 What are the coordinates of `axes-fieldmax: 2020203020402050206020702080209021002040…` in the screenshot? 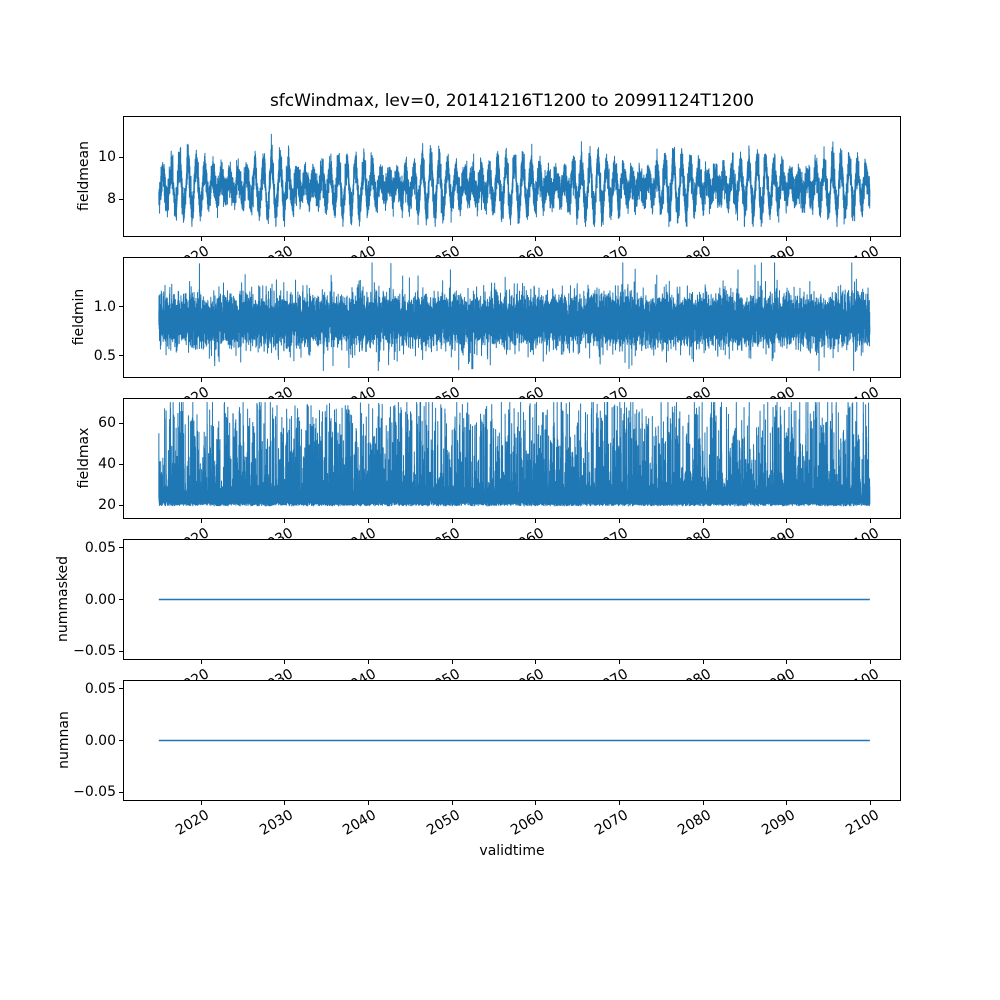 It's located at (499, 477).